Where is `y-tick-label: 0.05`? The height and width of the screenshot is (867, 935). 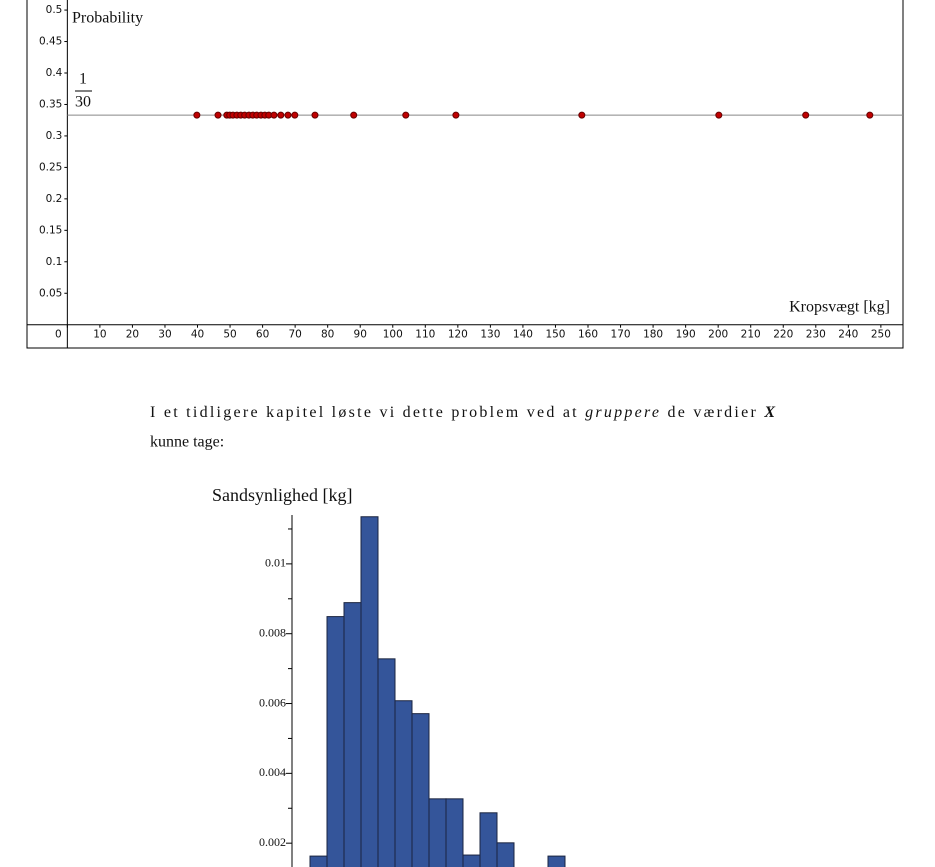
y-tick-label: 0.05 is located at coordinates (50, 293).